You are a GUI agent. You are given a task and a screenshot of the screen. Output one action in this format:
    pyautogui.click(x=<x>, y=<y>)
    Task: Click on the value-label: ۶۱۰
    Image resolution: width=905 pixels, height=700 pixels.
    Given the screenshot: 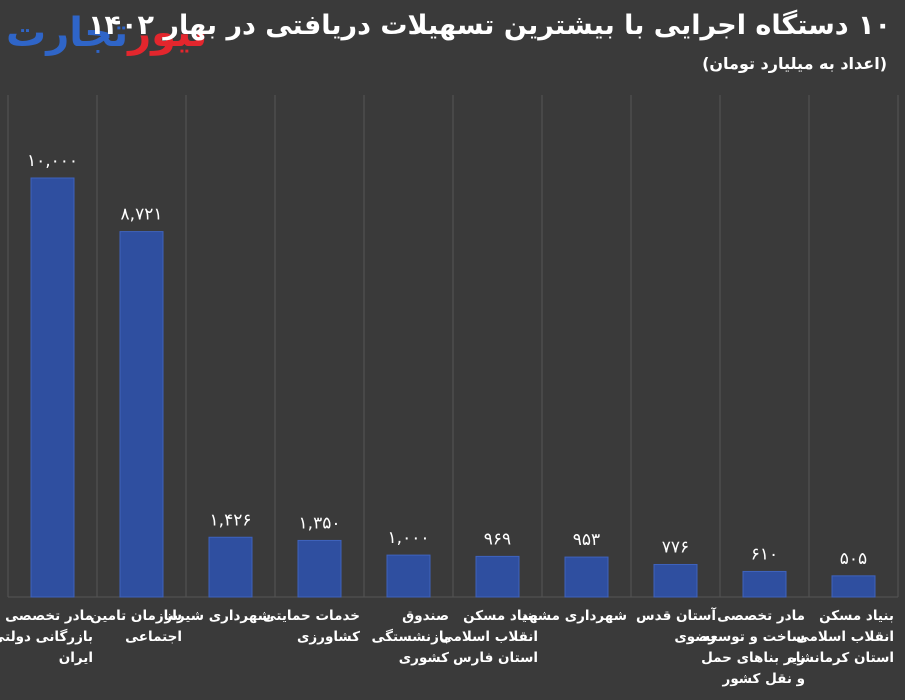 What is the action you would take?
    pyautogui.click(x=764, y=554)
    